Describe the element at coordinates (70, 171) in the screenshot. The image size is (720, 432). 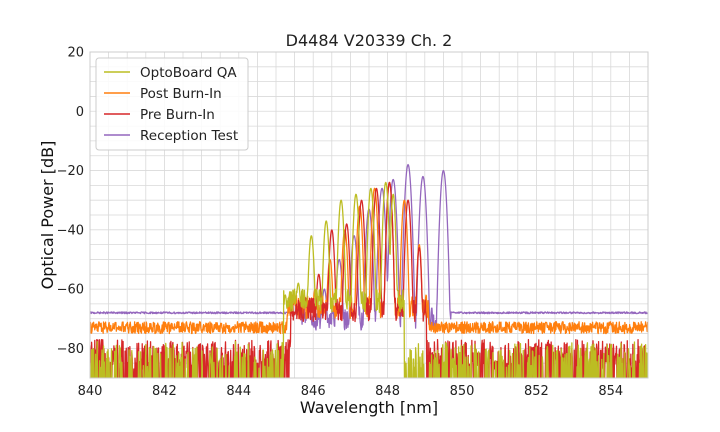
I see `y-tick-label: −20` at that location.